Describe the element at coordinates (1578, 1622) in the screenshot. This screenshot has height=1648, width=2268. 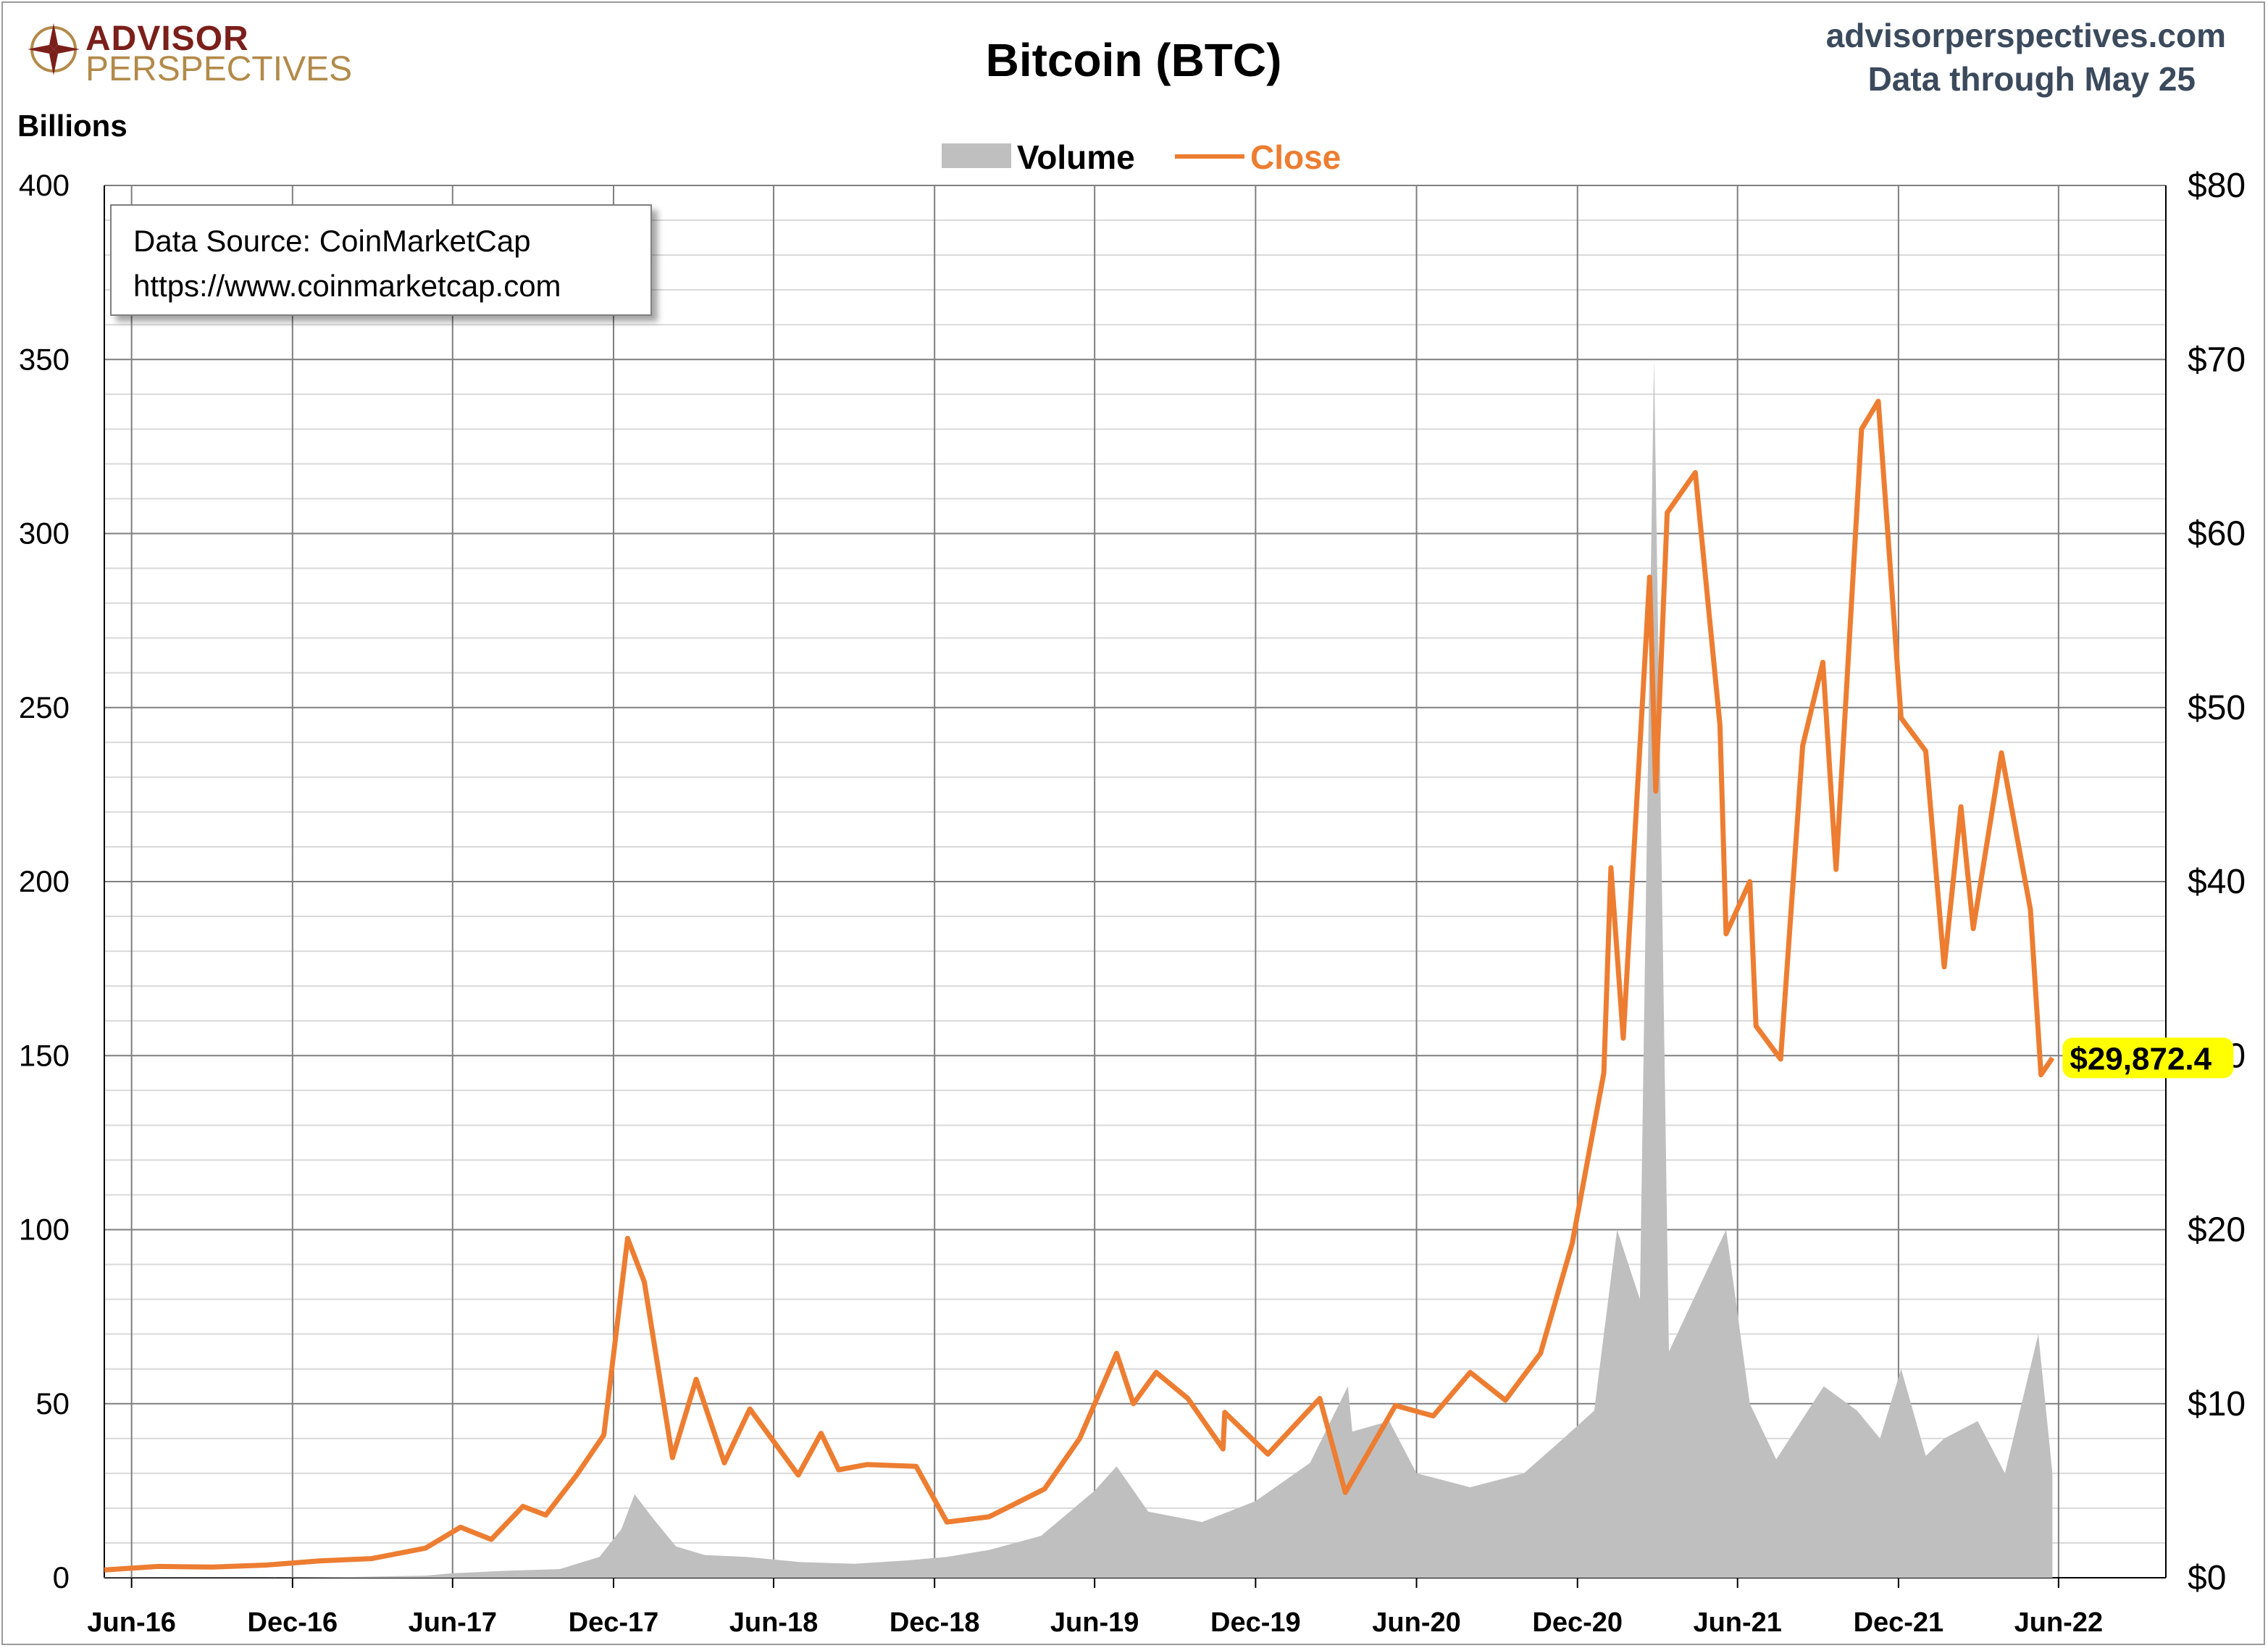
I see `x-tick-label: Dec-20` at that location.